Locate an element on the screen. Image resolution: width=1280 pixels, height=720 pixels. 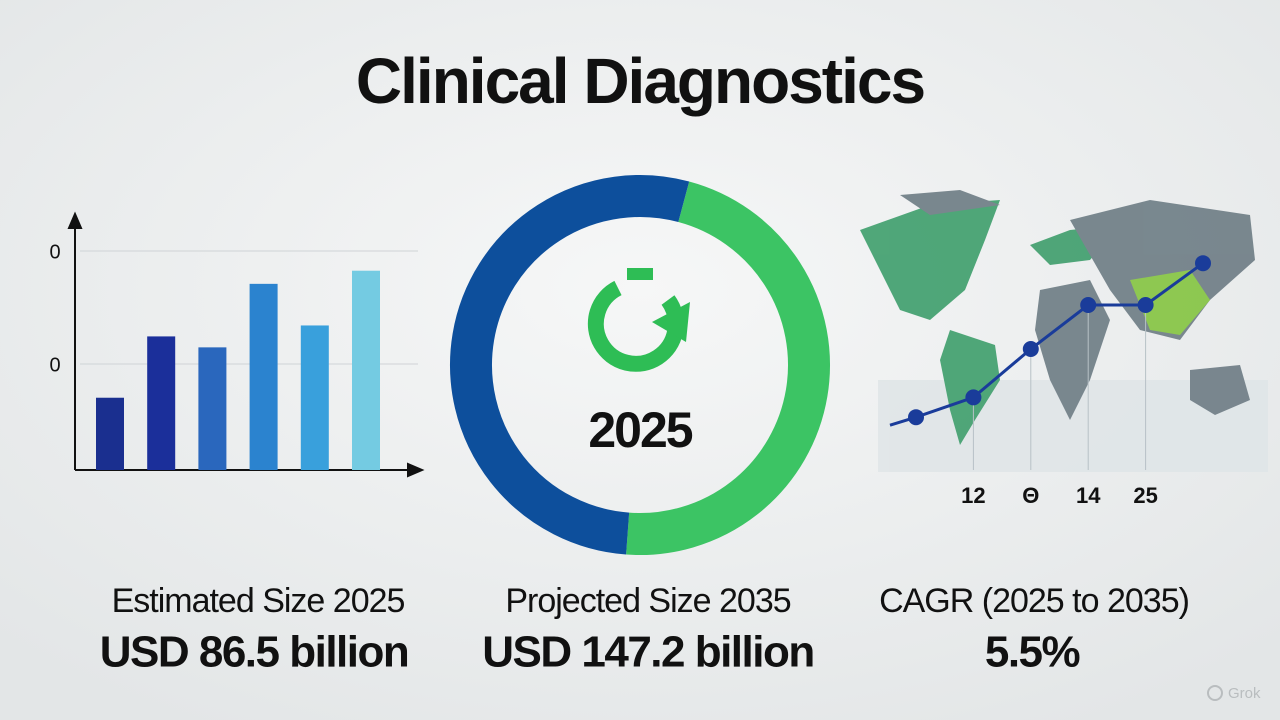
stat-value: 5.5% is located at coordinates (1032, 652).